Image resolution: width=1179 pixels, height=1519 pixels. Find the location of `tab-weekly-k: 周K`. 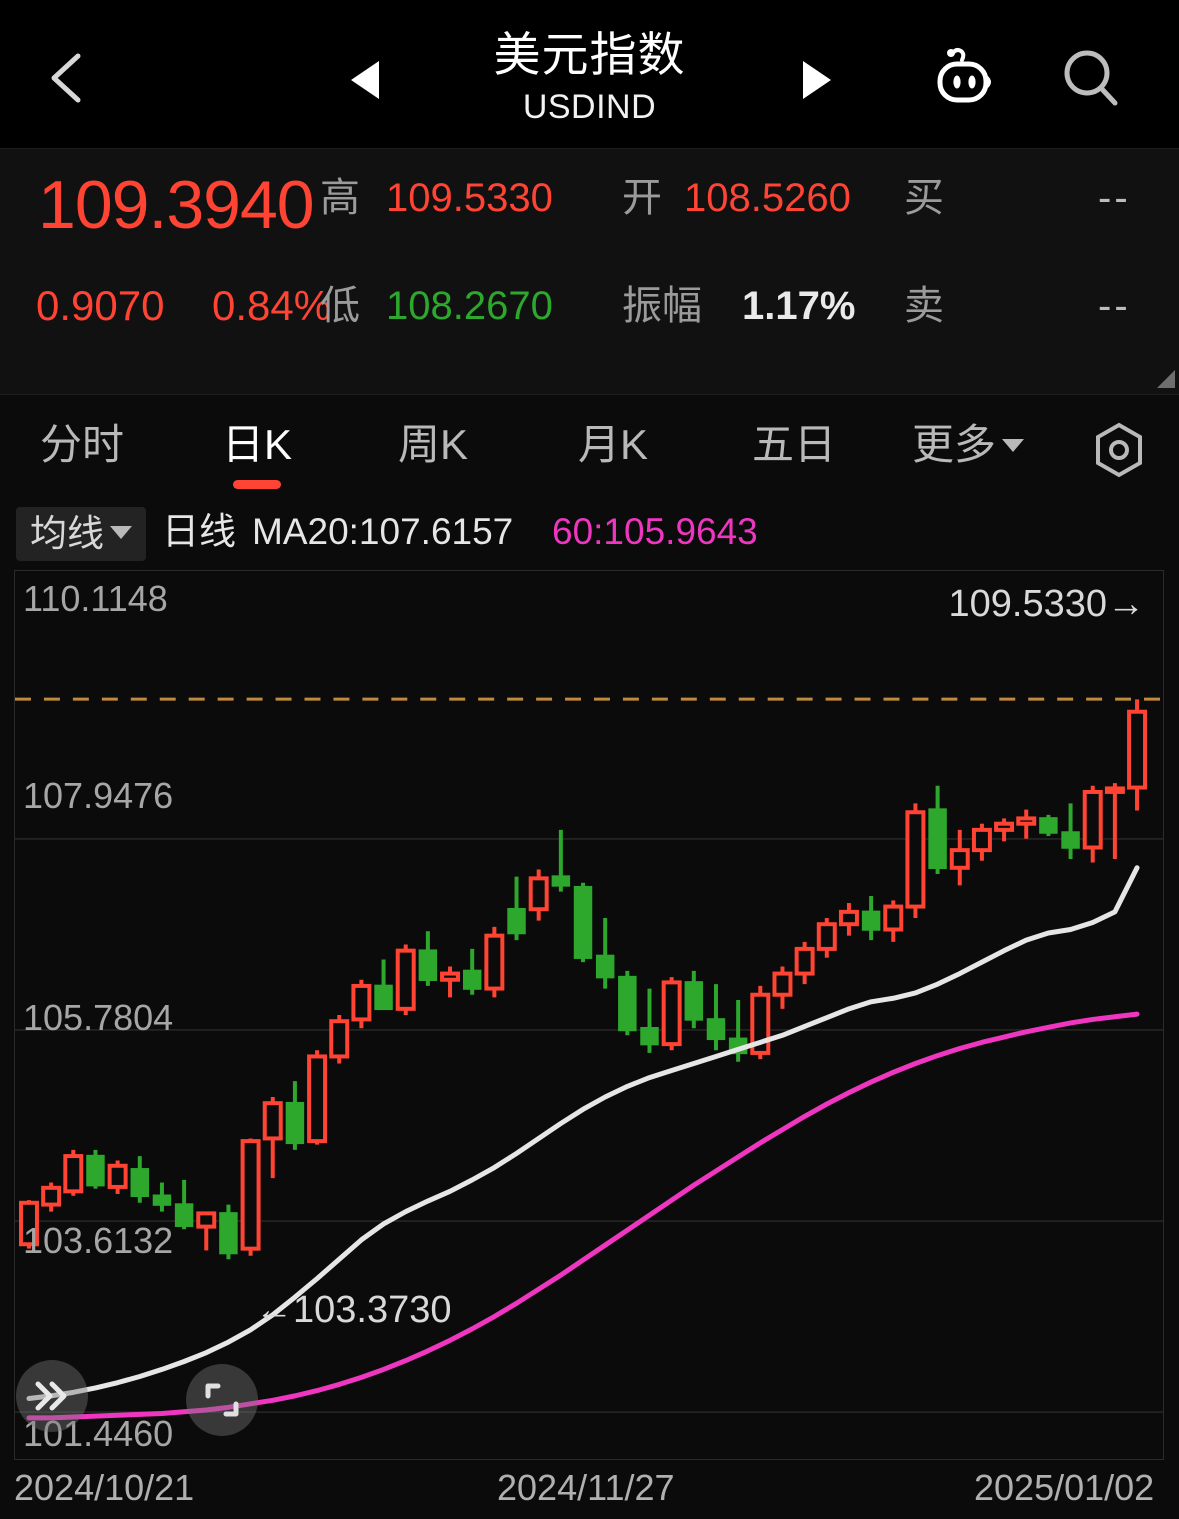

tab-weekly-k: 周K is located at coordinates (433, 445).